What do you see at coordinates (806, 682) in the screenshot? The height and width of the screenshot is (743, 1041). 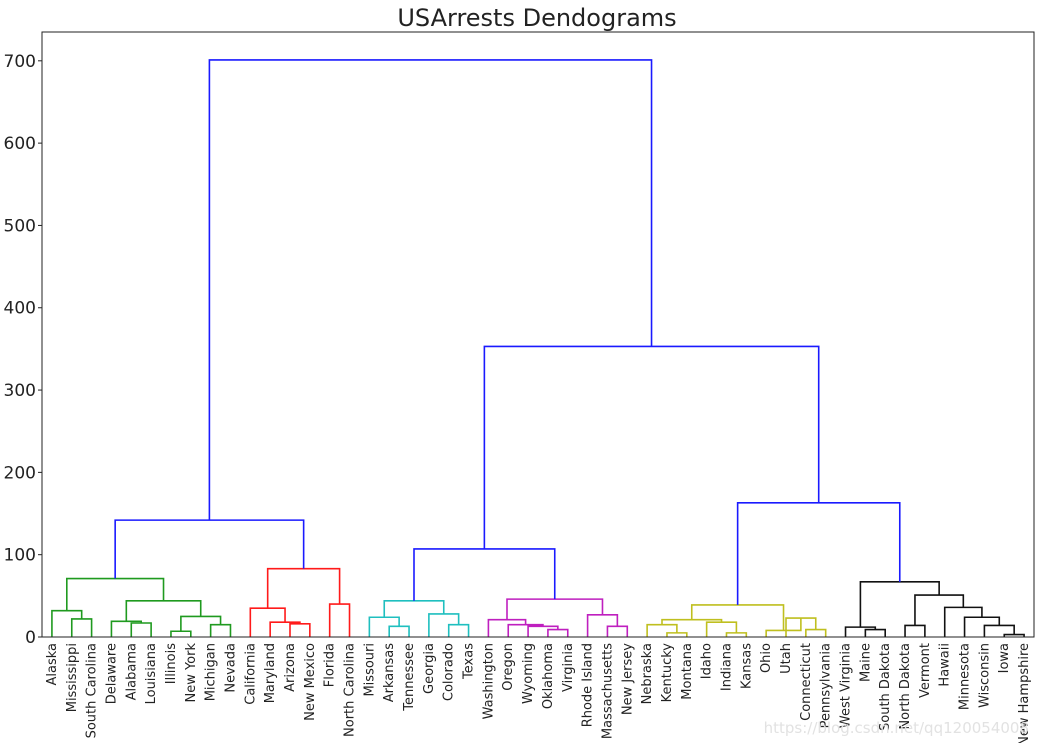 I see `leaf-label: Connecticut` at bounding box center [806, 682].